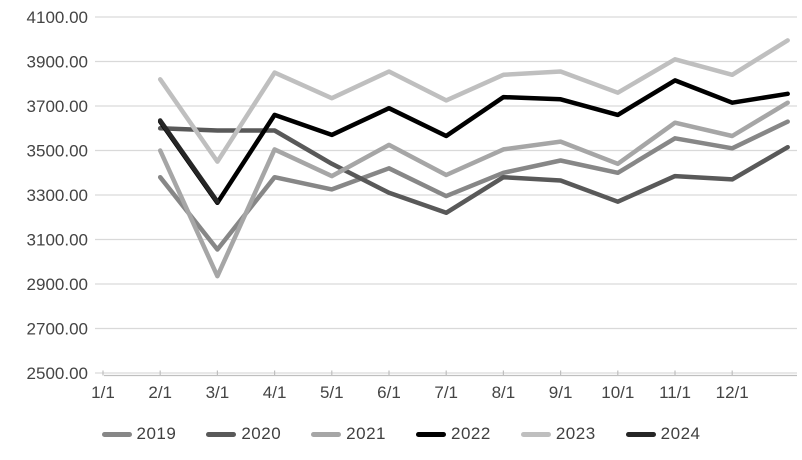  I want to click on legend-item-2020: 2020, so click(243, 434).